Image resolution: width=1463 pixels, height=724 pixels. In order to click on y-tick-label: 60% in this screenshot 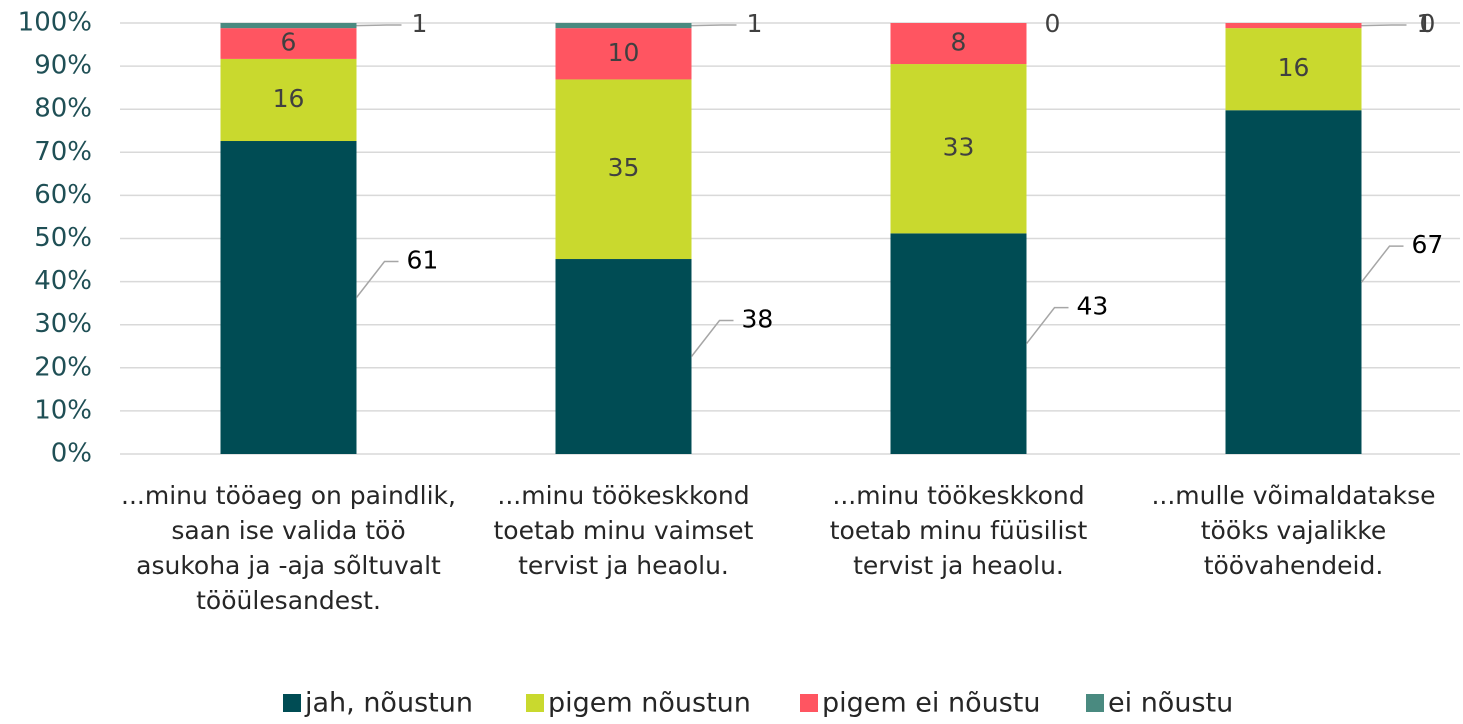, I will do `click(63, 195)`.